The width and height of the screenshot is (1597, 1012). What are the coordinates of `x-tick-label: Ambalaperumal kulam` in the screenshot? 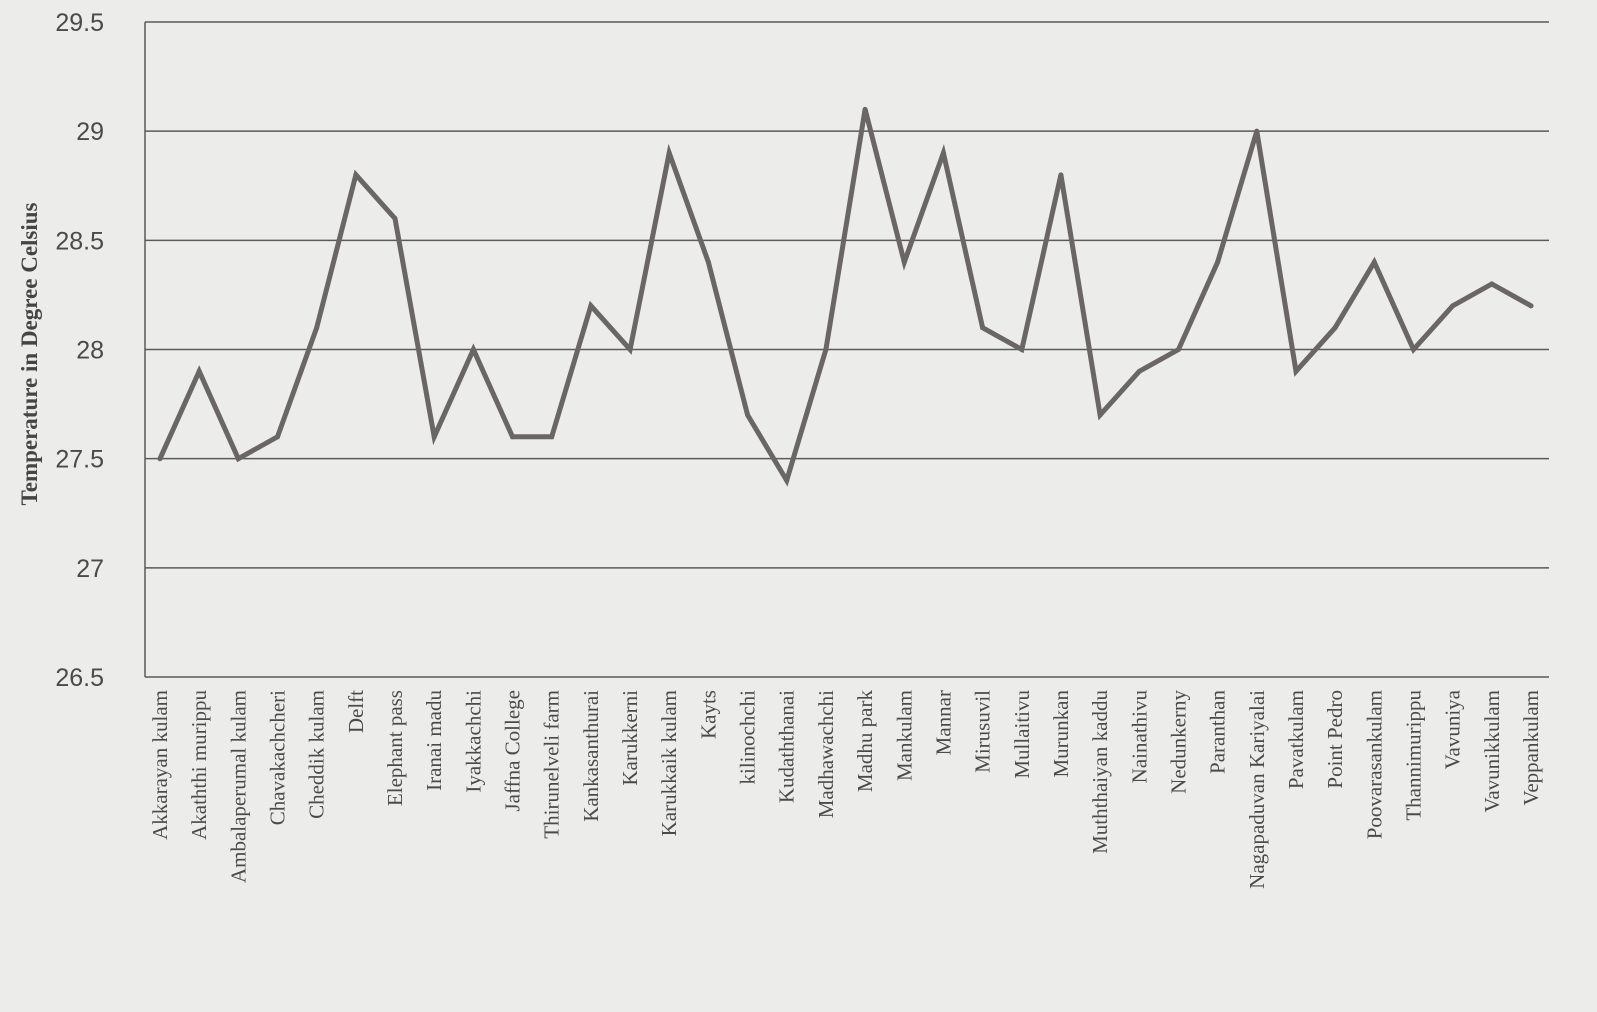 It's located at (238, 786).